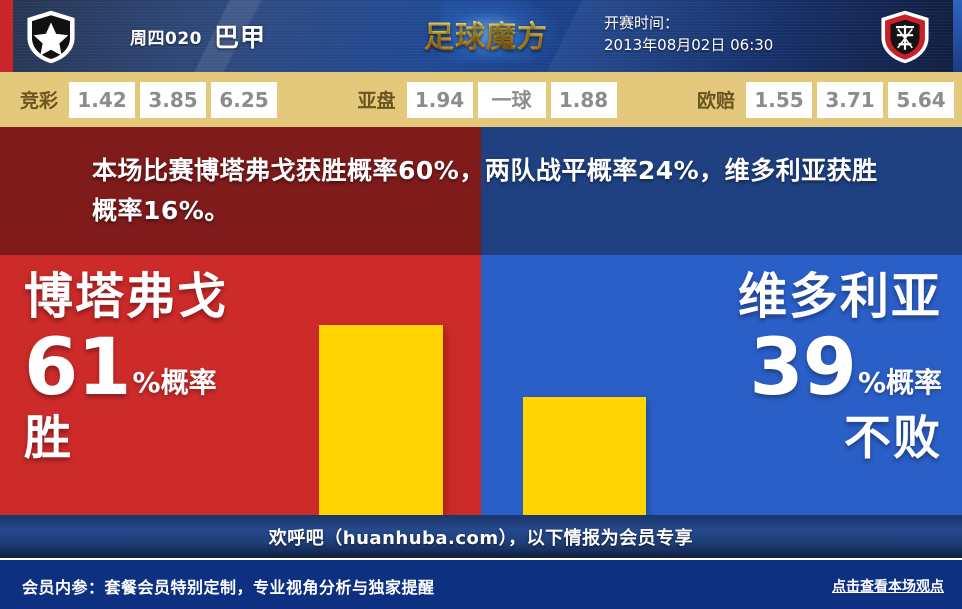 This screenshot has width=962, height=609. Describe the element at coordinates (921, 99) in the screenshot. I see `odds-value-oupei-away: 5.64` at that location.